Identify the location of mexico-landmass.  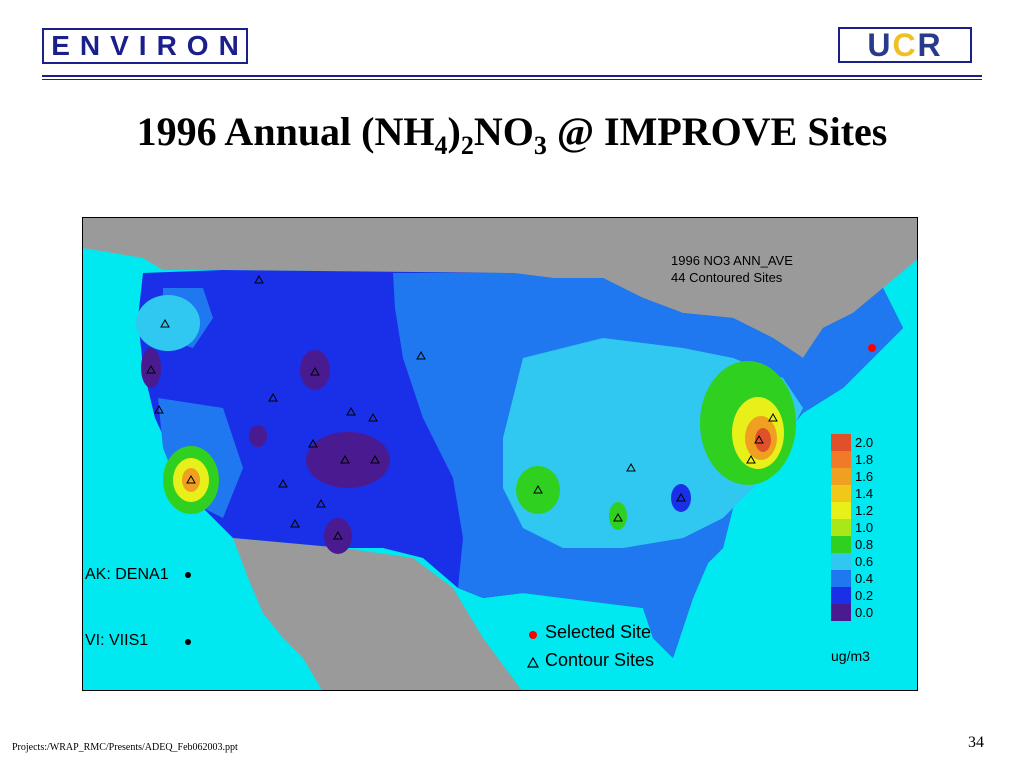
(377, 614).